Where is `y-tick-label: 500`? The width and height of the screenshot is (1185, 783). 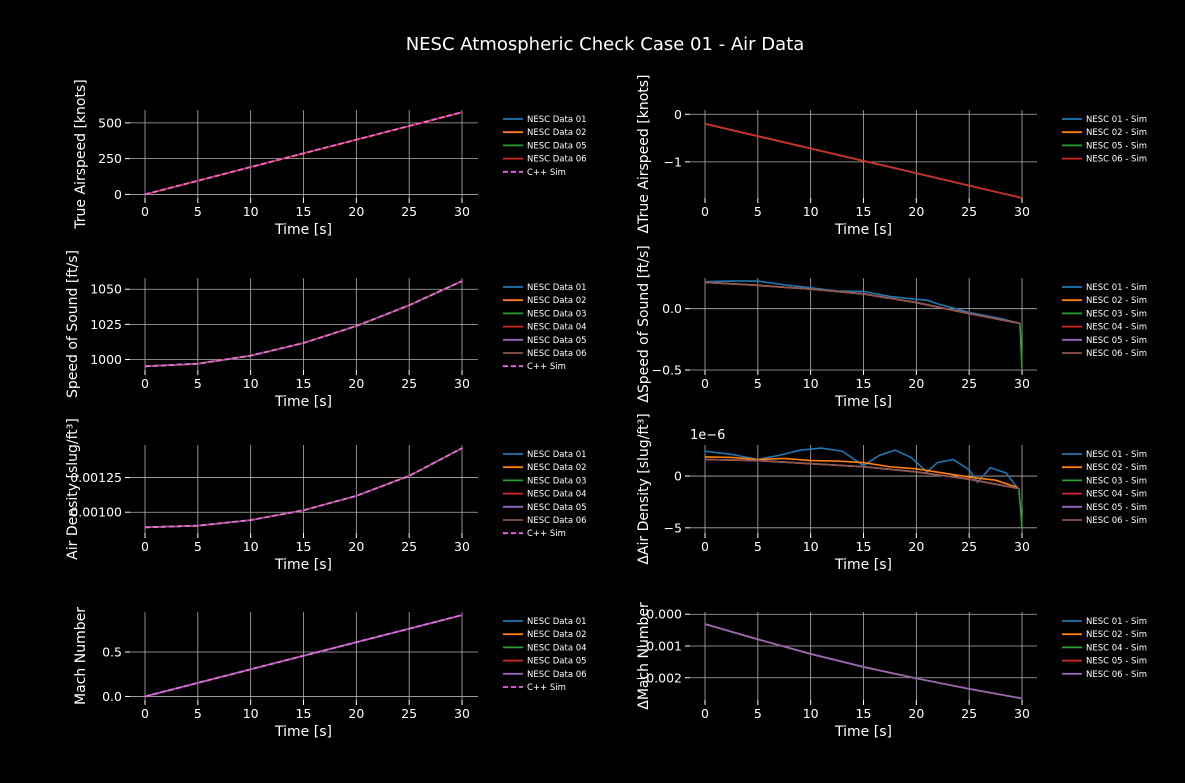 y-tick-label: 500 is located at coordinates (110, 122).